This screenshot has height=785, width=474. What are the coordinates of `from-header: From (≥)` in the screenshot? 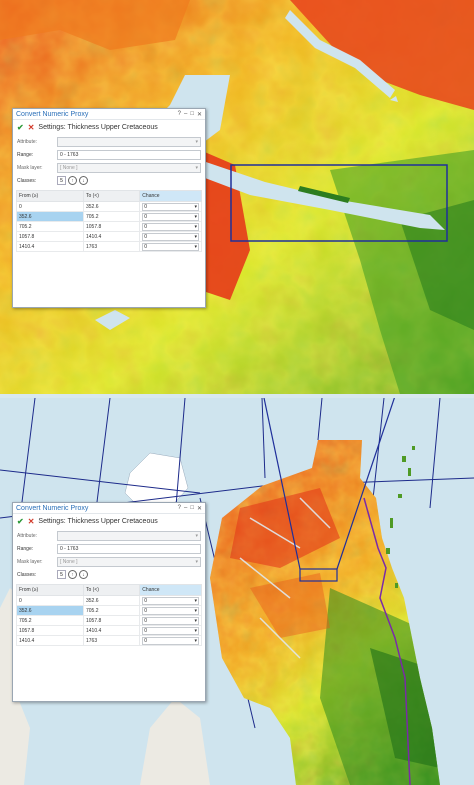 It's located at (50, 590).